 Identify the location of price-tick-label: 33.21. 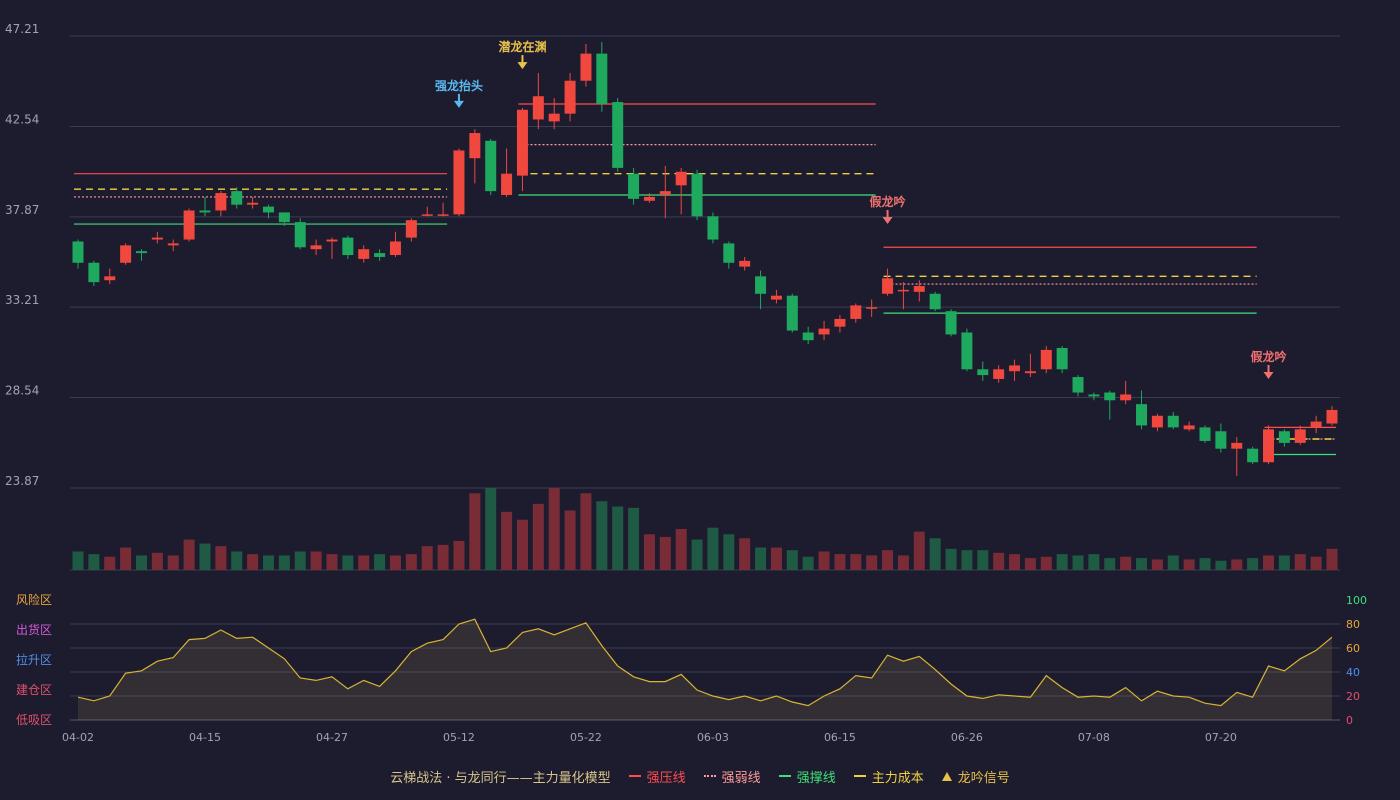
(22, 300).